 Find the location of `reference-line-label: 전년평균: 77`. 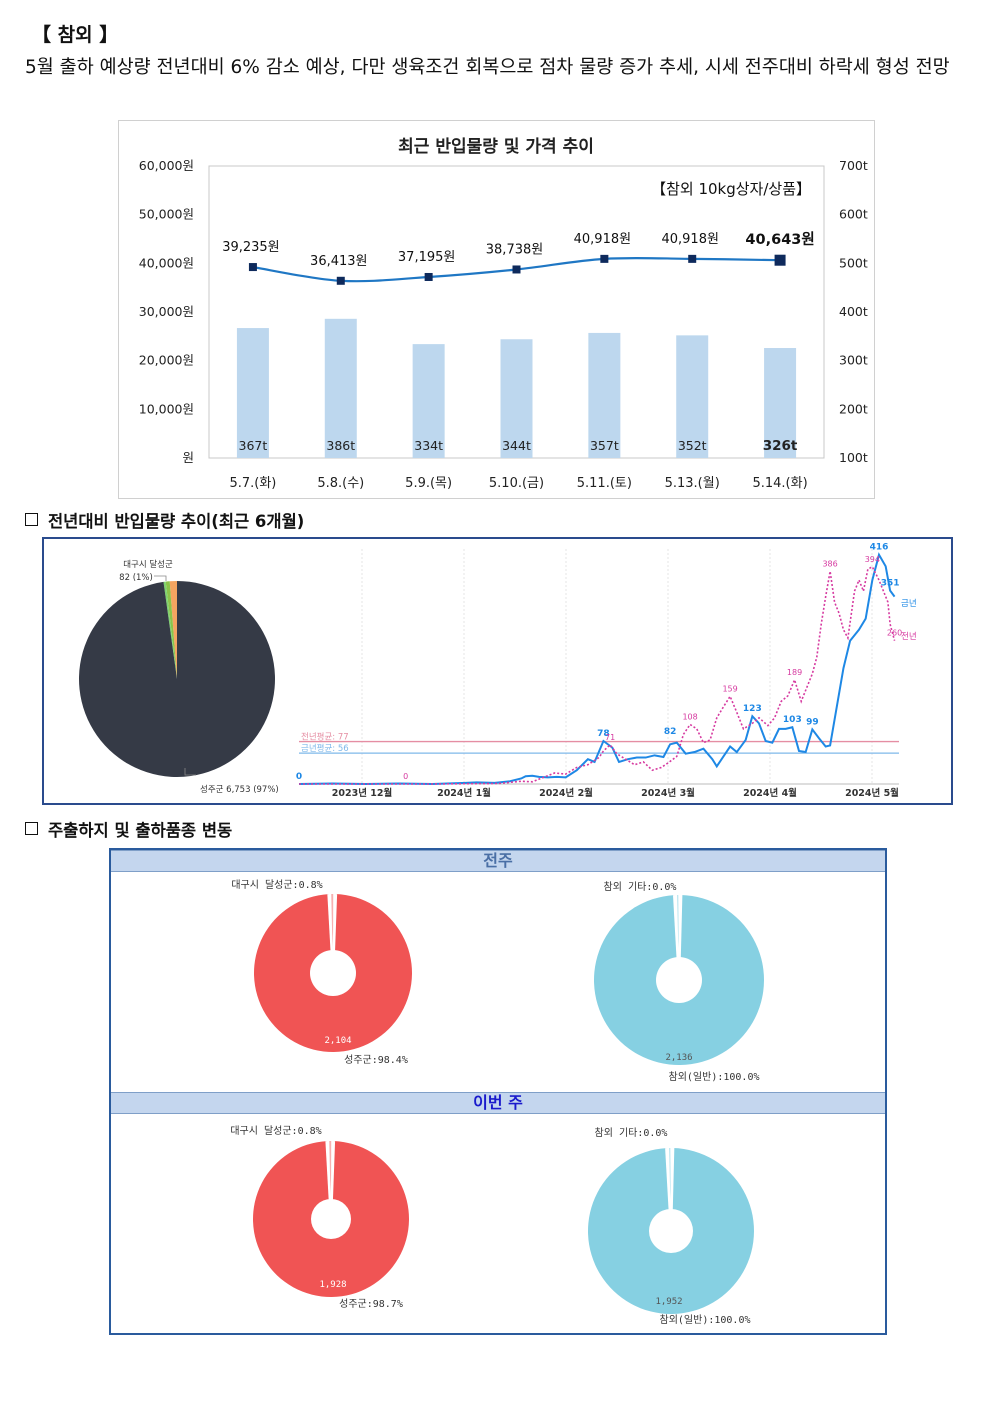

reference-line-label: 전년평균: 77 is located at coordinates (325, 737).